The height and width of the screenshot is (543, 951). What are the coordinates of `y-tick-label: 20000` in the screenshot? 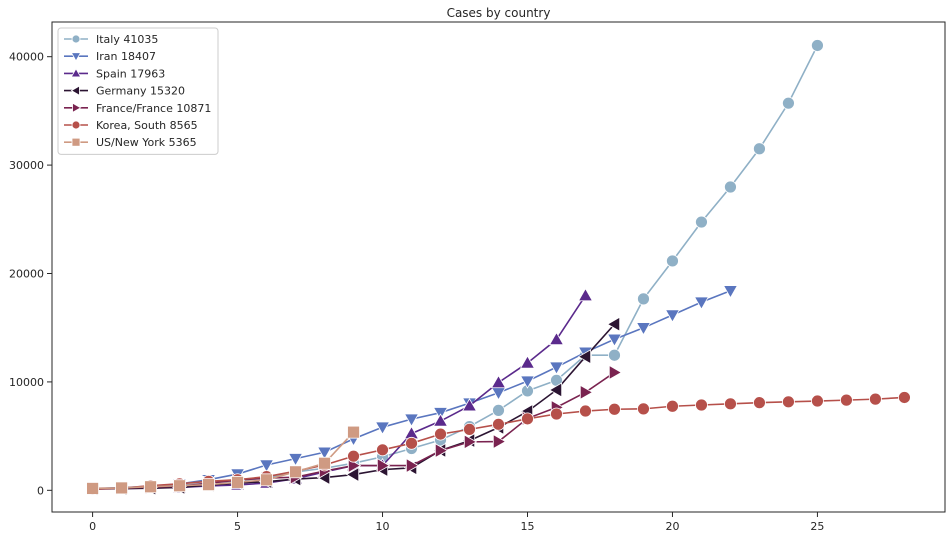 It's located at (26, 274).